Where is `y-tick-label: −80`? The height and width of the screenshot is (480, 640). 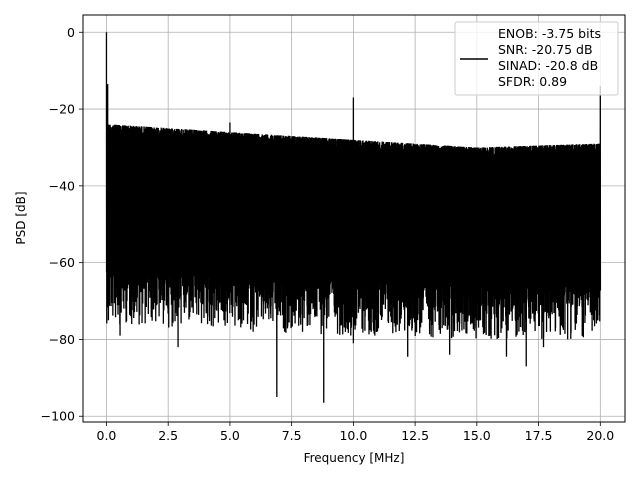 y-tick-label: −80 is located at coordinates (62, 339).